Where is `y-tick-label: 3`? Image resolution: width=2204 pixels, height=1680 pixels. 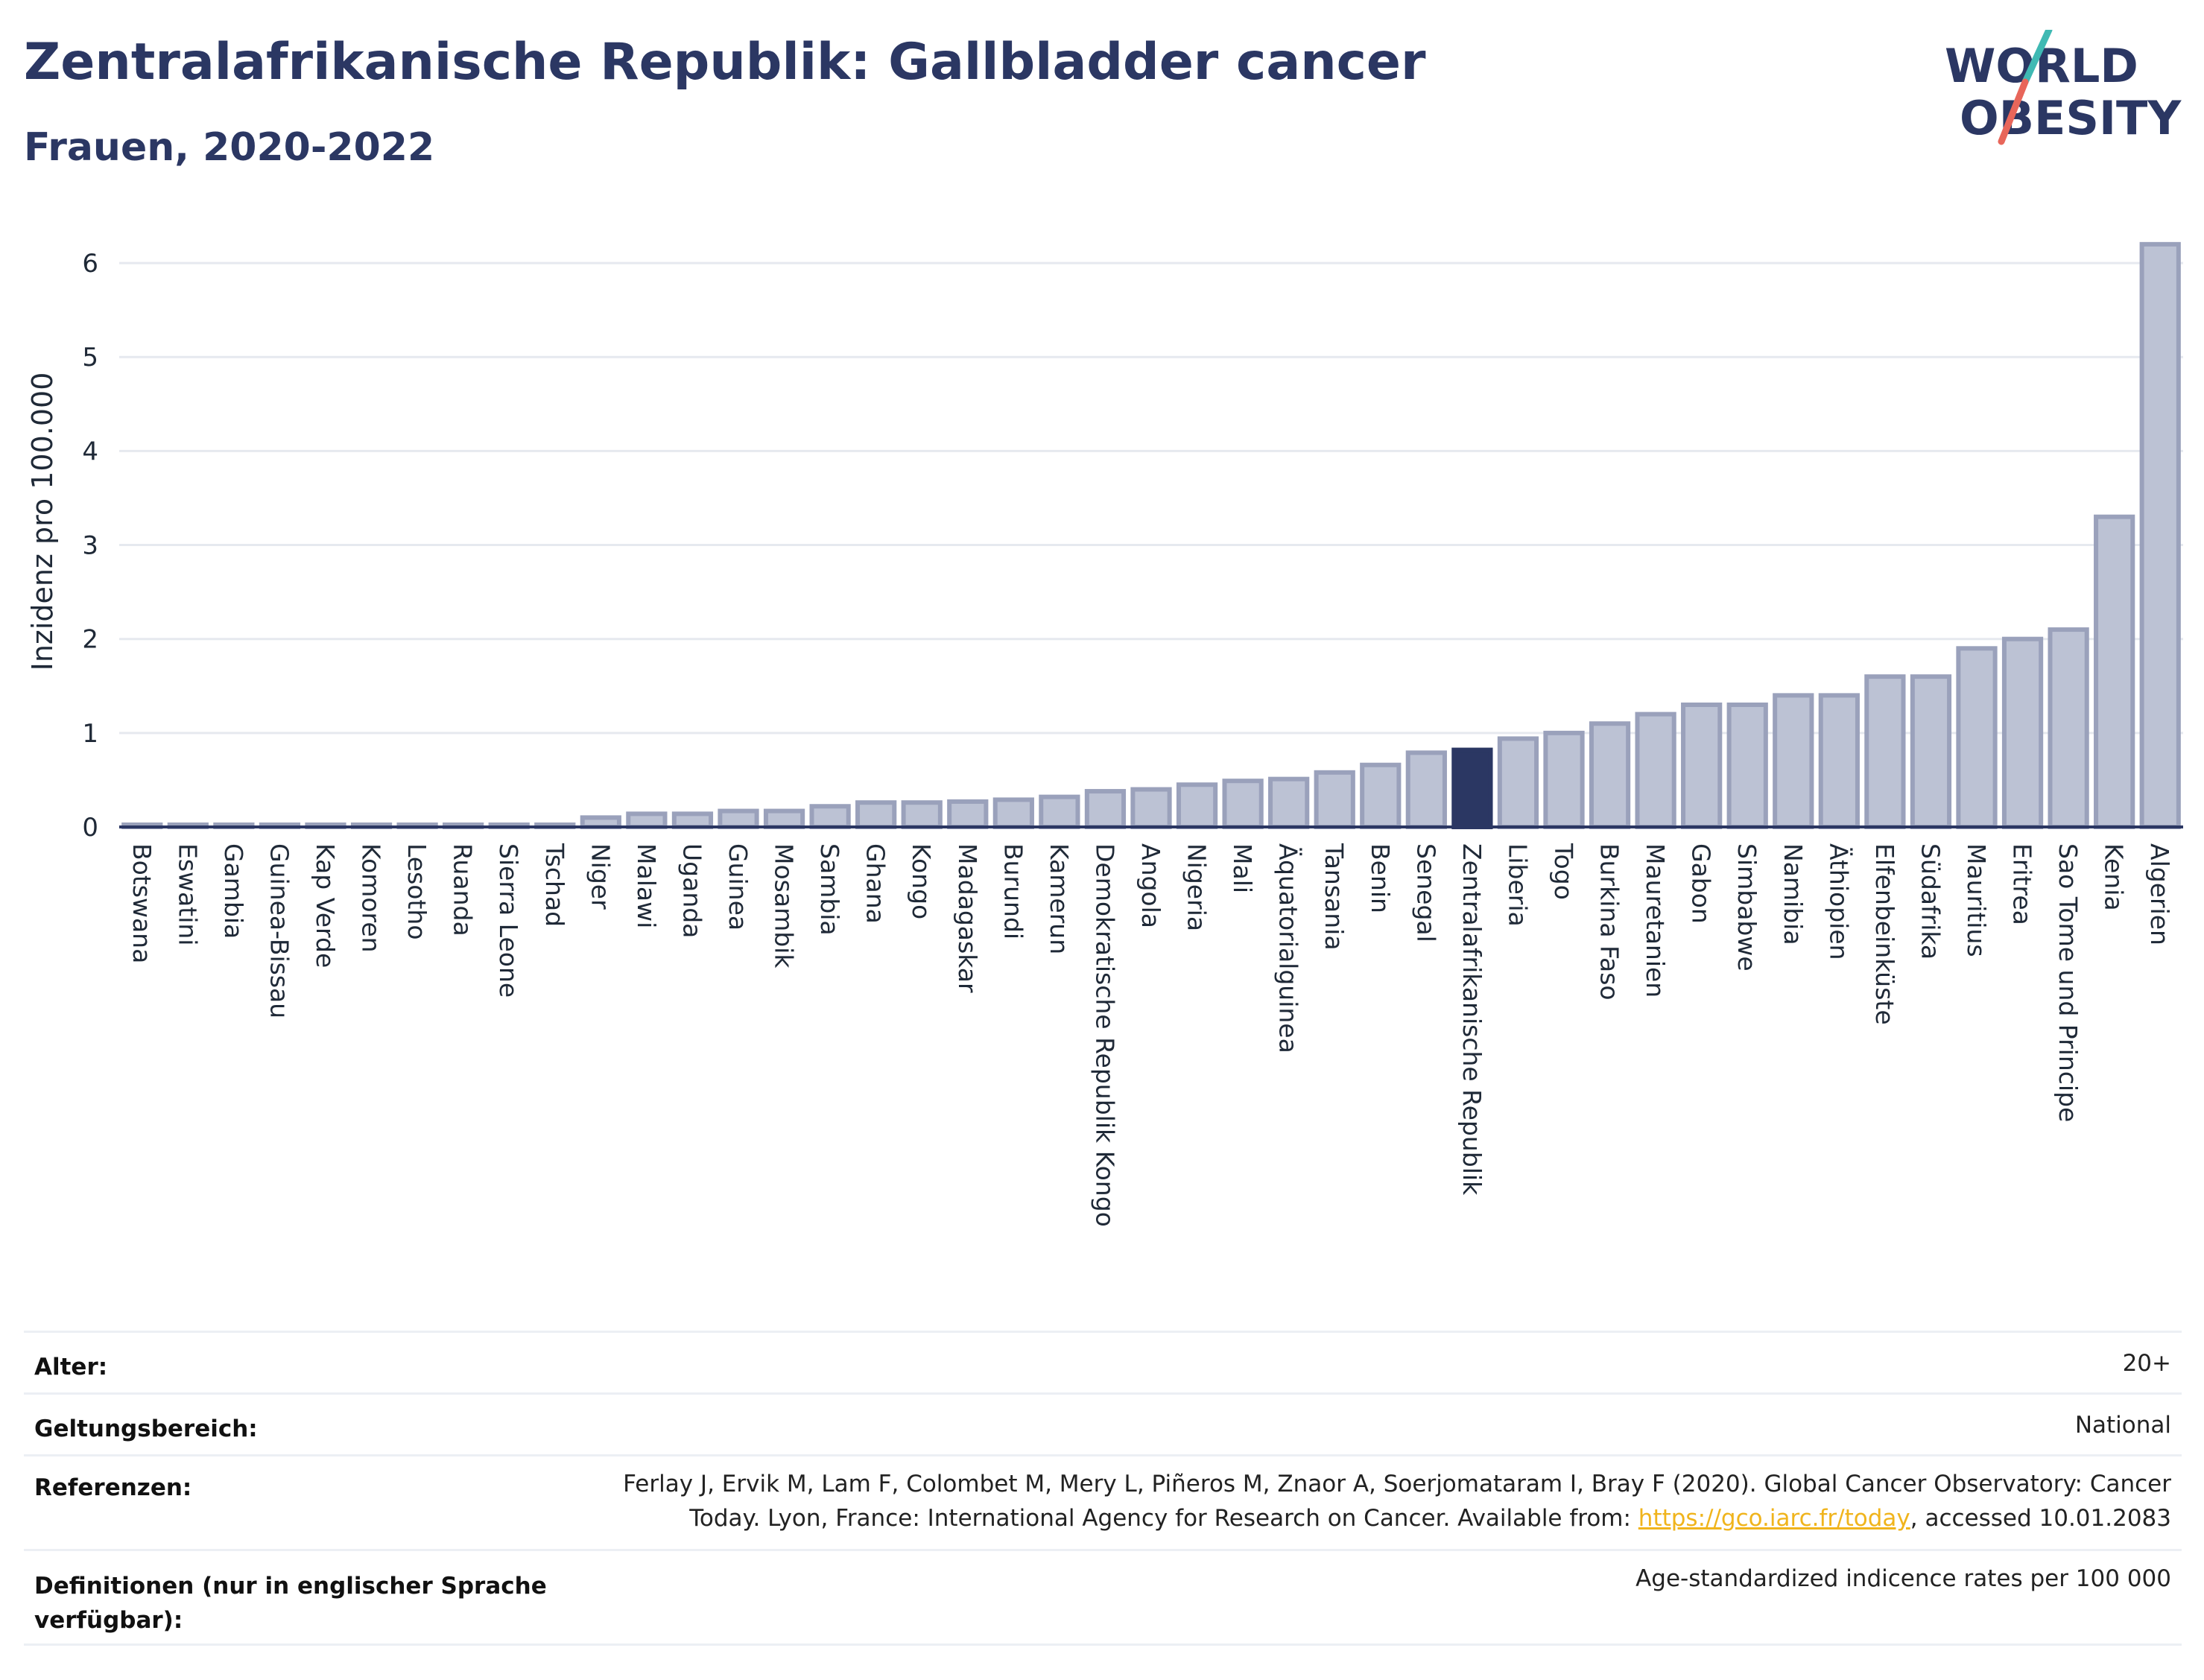 y-tick-label: 3 is located at coordinates (90, 546).